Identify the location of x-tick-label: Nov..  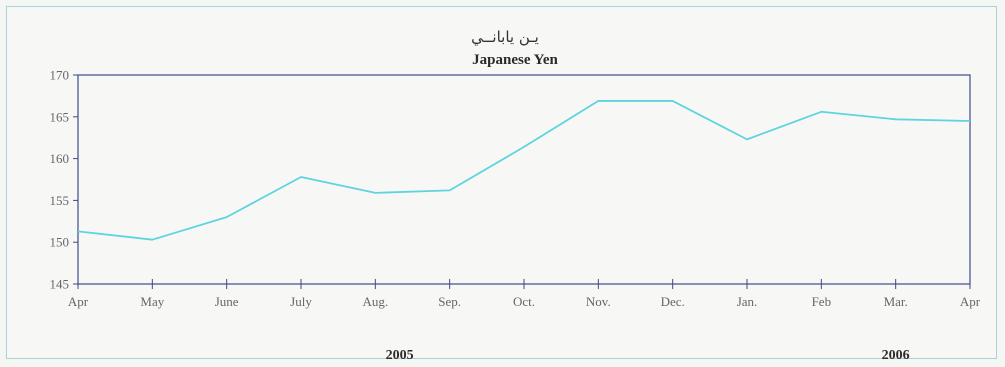
(598, 301).